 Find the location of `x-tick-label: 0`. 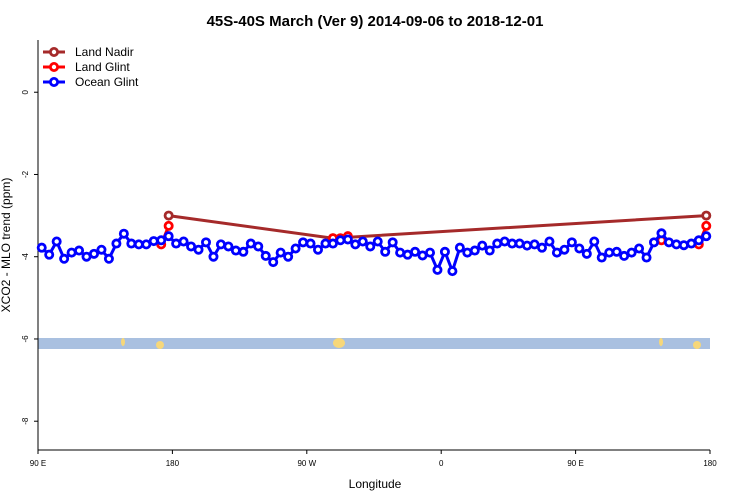

x-tick-label: 0 is located at coordinates (441, 463).